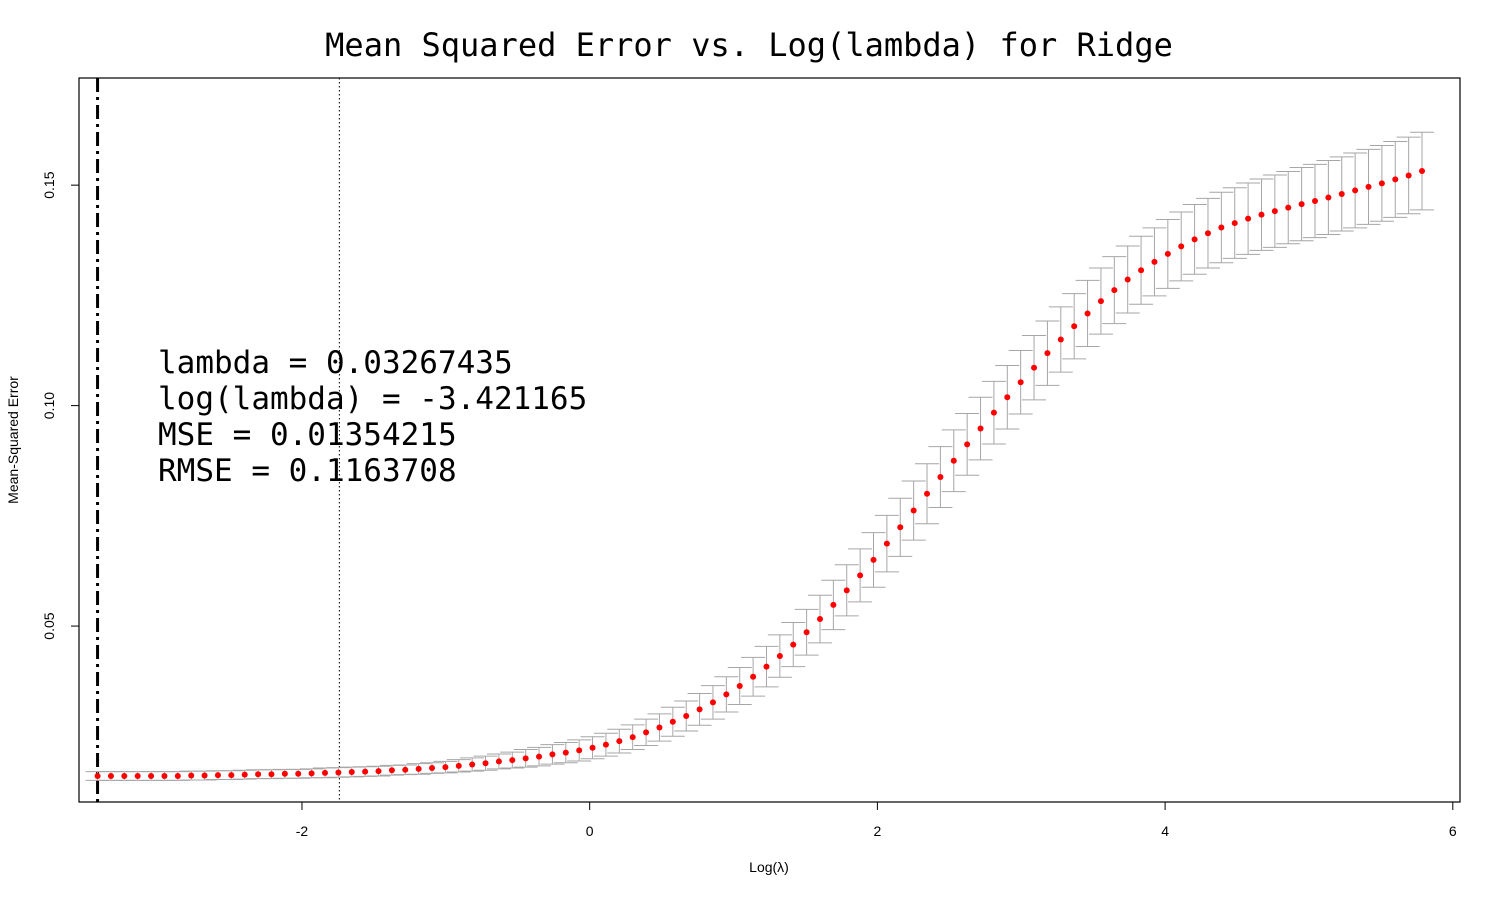 This screenshot has height=900, width=1500. I want to click on y-tick-label: 0.10, so click(49, 405).